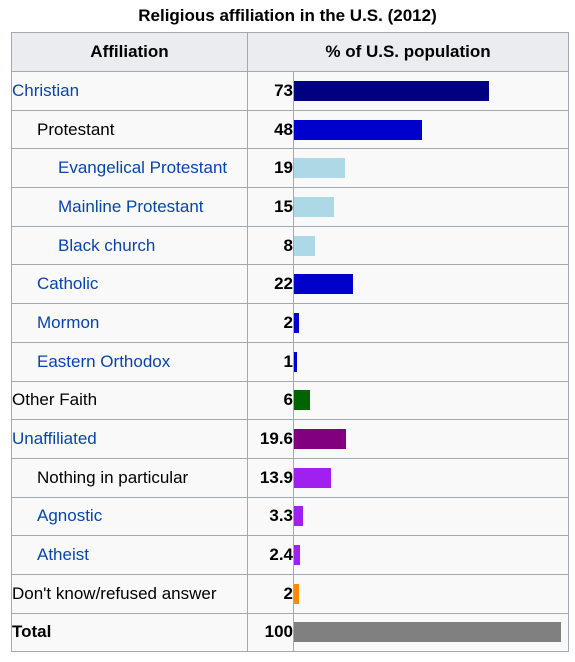  I want to click on percent-value: 100, so click(270, 632).